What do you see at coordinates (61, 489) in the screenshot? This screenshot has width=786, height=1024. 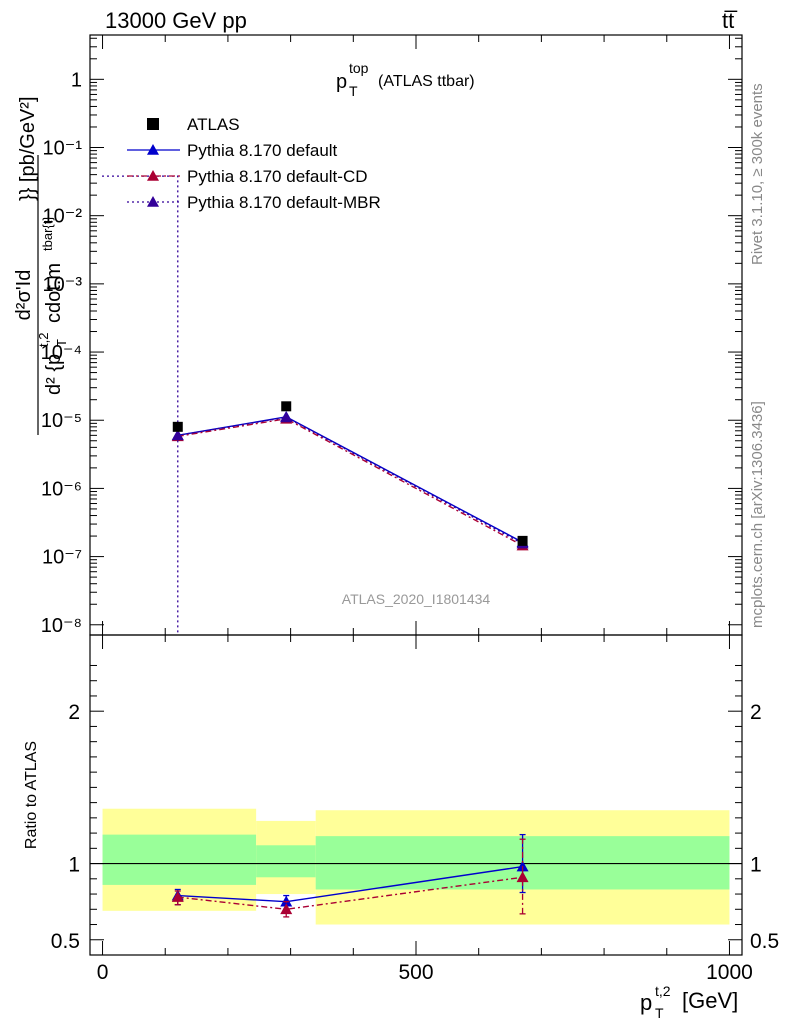 I see `main-ytick-label: 10⁻⁶` at bounding box center [61, 489].